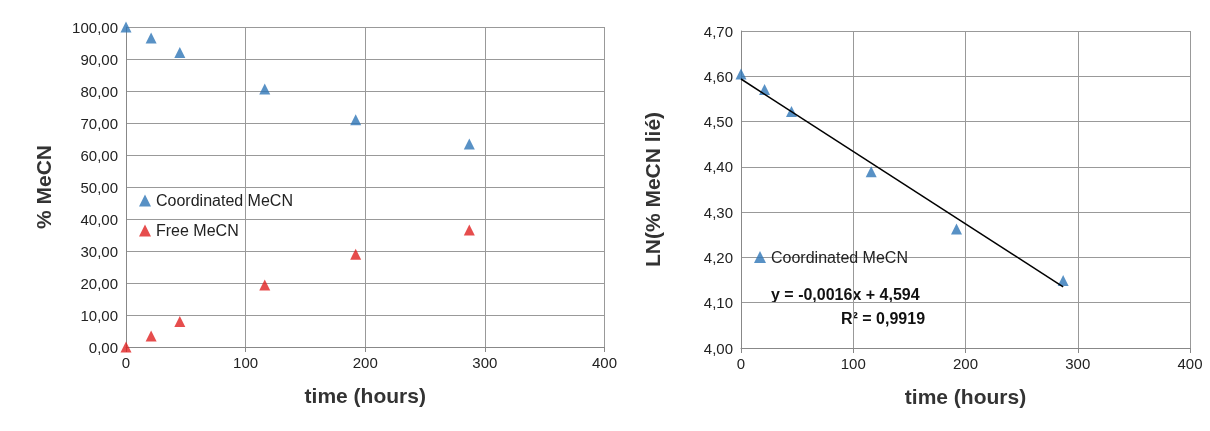  What do you see at coordinates (99, 251) in the screenshot?
I see `y-tick-label: 30,00` at bounding box center [99, 251].